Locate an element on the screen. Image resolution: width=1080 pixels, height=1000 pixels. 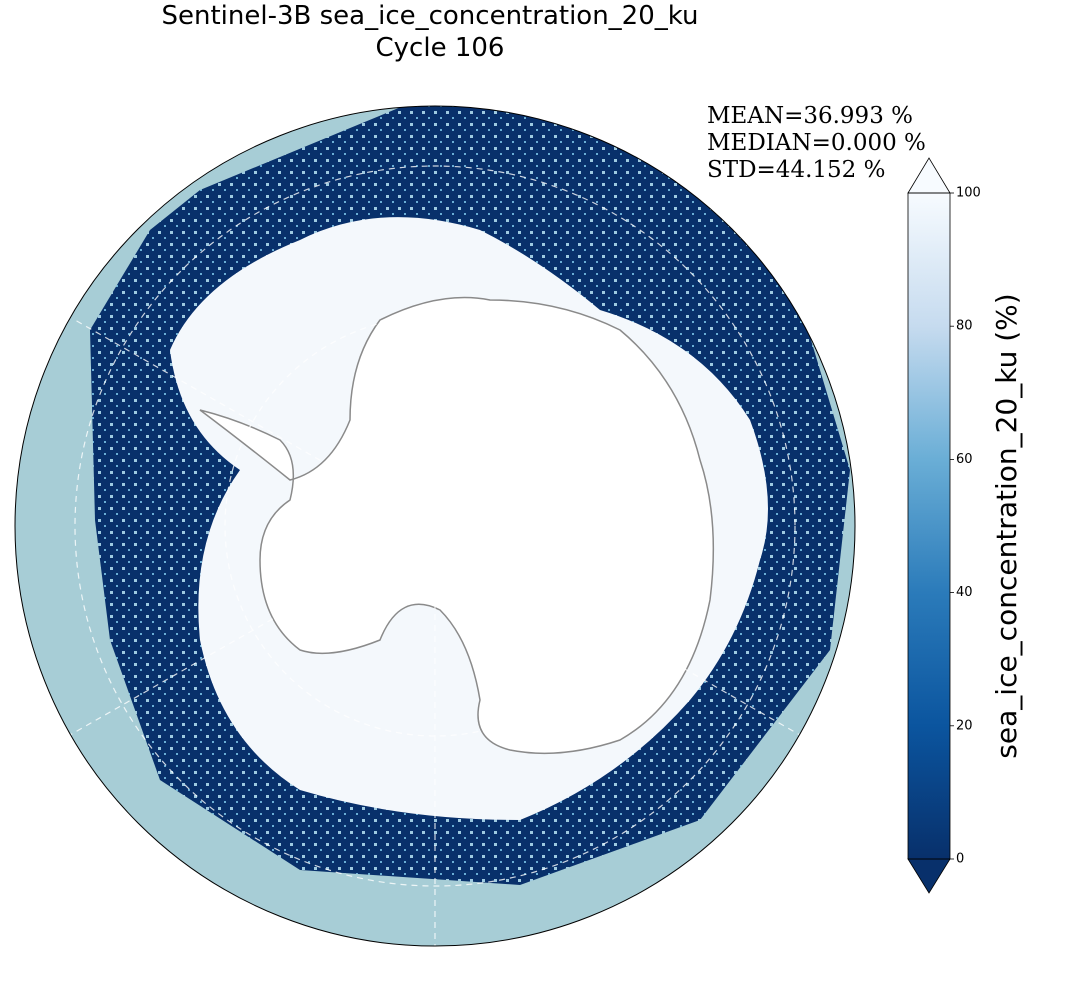
colorbar-tick-label: 40 is located at coordinates (964, 592).